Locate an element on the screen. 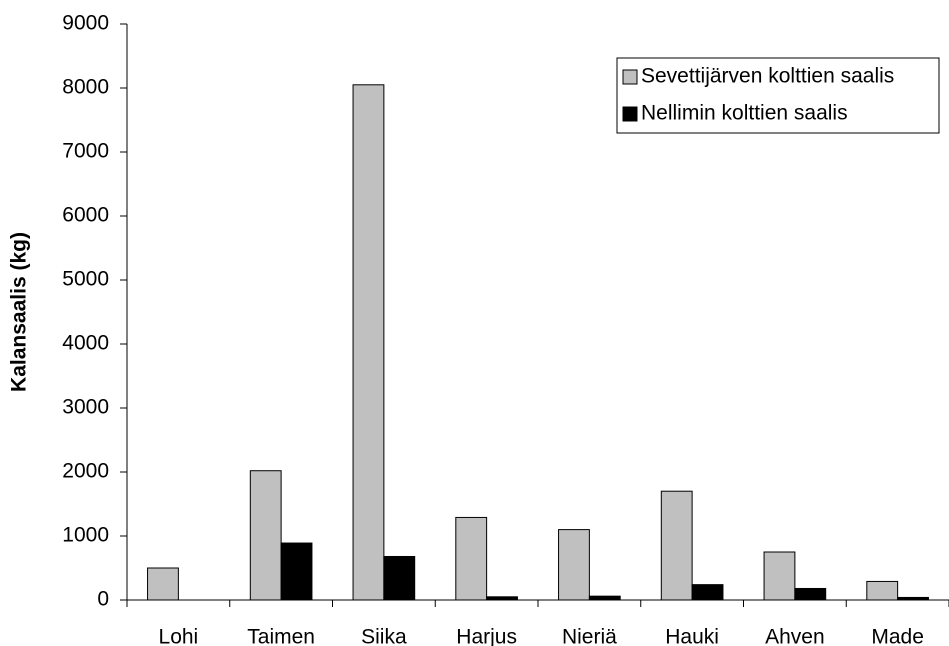  x-tick-label: Ahven is located at coordinates (795, 636).